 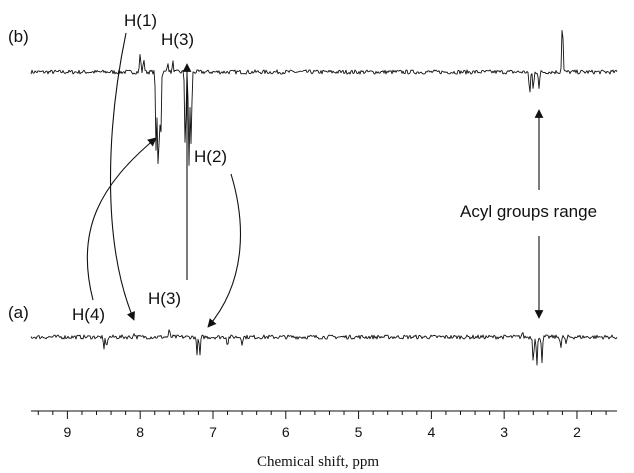 I want to click on annotation-h4: H(4), so click(x=88, y=314).